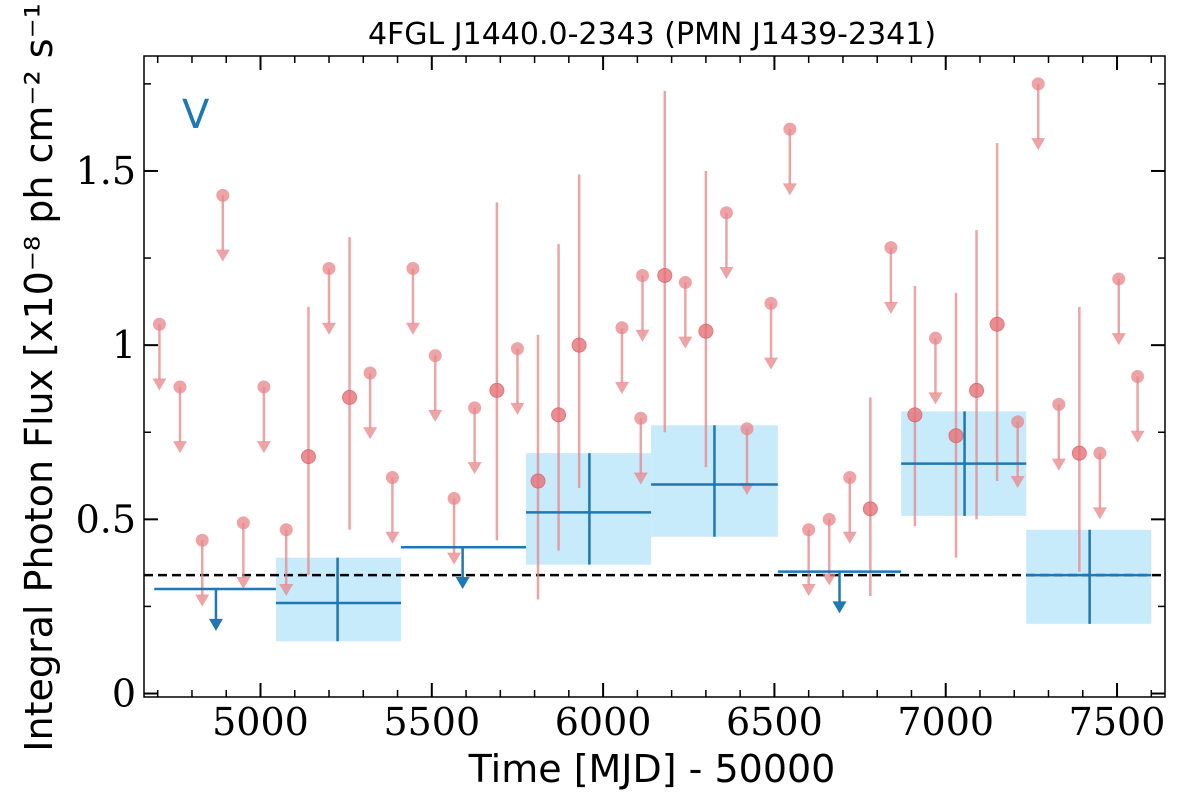 The width and height of the screenshot is (1200, 800). Describe the element at coordinates (124, 694) in the screenshot. I see `y-tick-label: 0` at that location.